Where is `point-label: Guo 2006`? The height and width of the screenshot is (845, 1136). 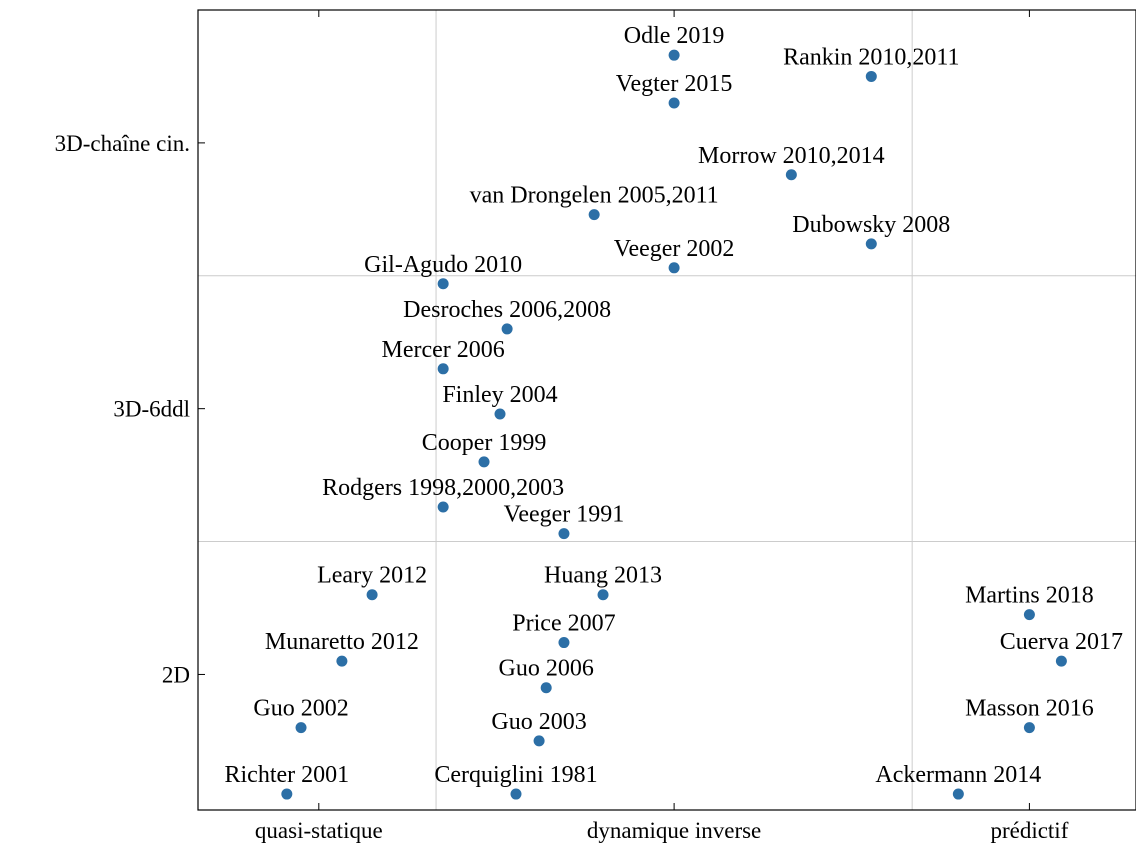
point-label: Guo 2006 is located at coordinates (546, 669).